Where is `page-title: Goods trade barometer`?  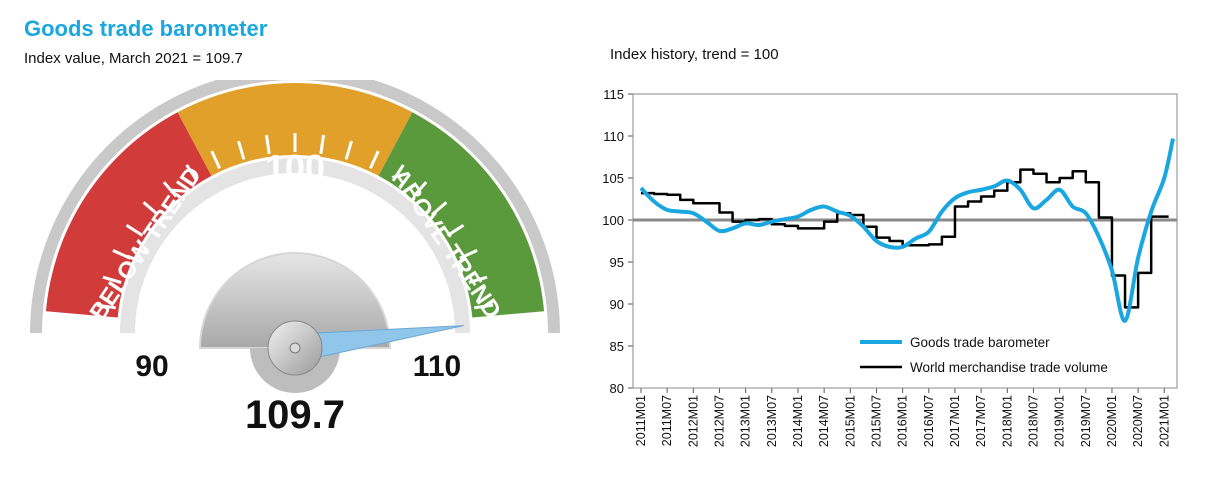 page-title: Goods trade barometer is located at coordinates (146, 28).